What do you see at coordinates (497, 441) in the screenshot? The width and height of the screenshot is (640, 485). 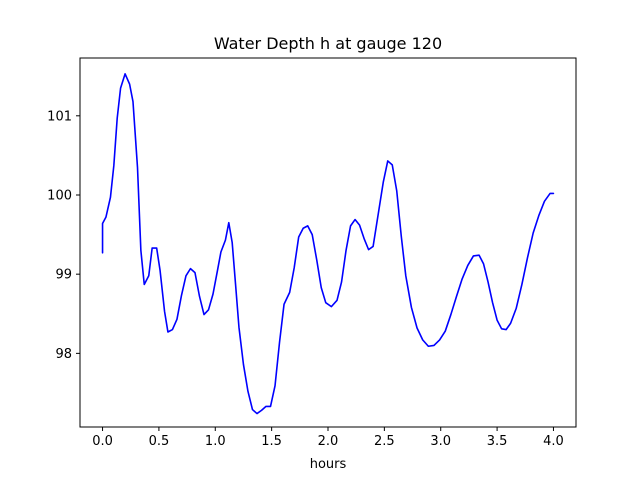 I see `x-tick-label: 3.5` at bounding box center [497, 441].